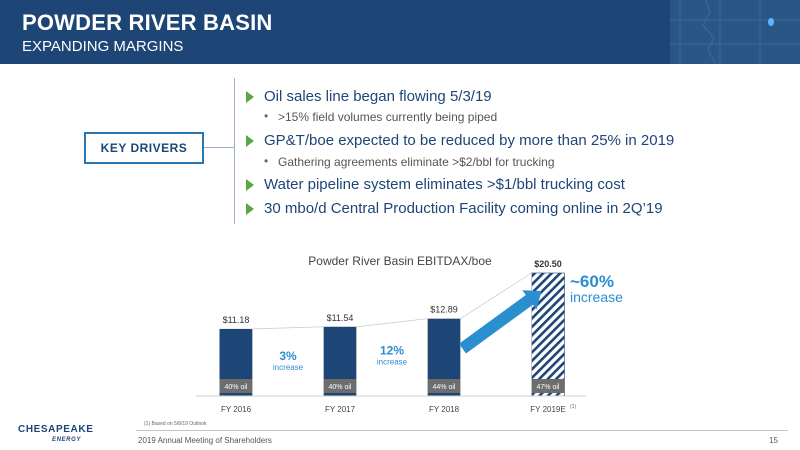  What do you see at coordinates (592, 281) in the screenshot?
I see `callout-percent: ~60%` at bounding box center [592, 281].